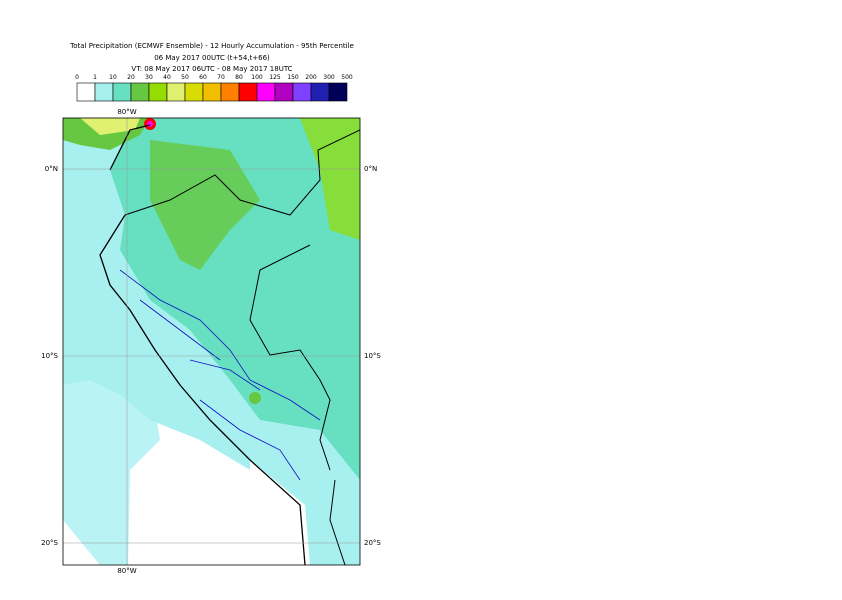  Describe the element at coordinates (212, 58) in the screenshot. I see `title-line: 06 May 2017 00UTC (t+54,t+66)` at that location.